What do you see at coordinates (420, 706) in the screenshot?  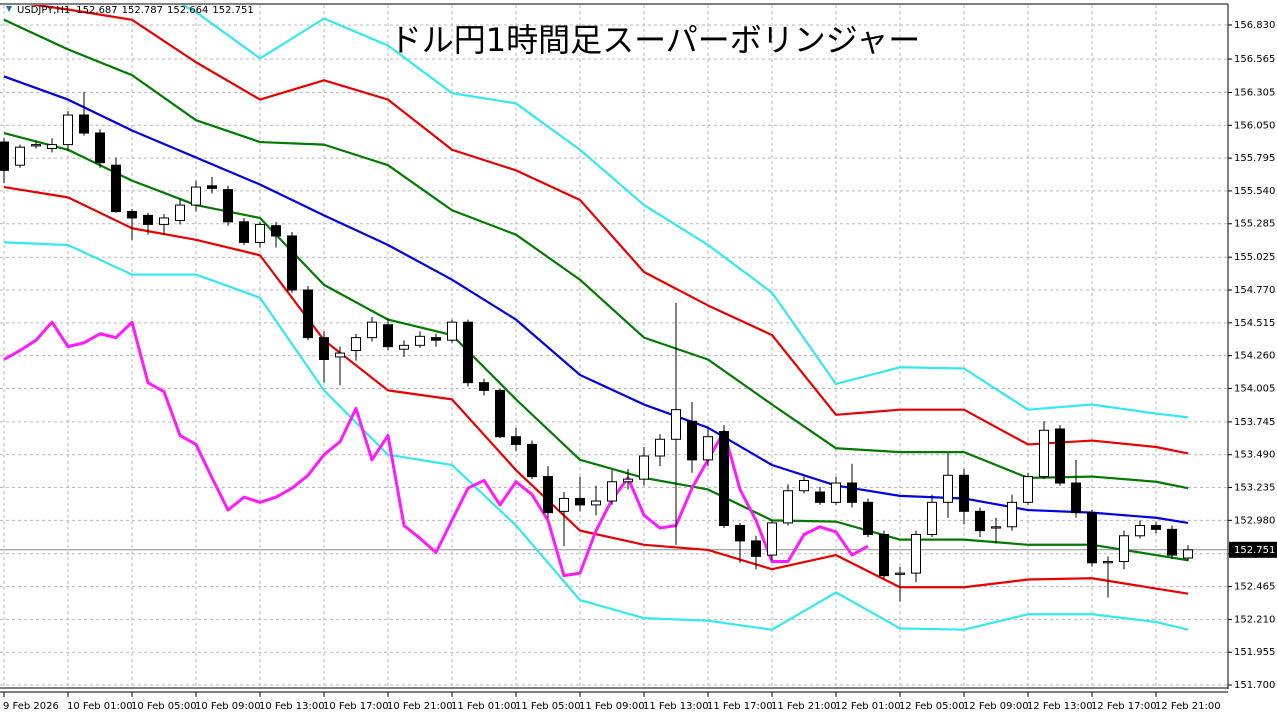 I see `x-tick-label: 10 Feb 21:00` at bounding box center [420, 706].